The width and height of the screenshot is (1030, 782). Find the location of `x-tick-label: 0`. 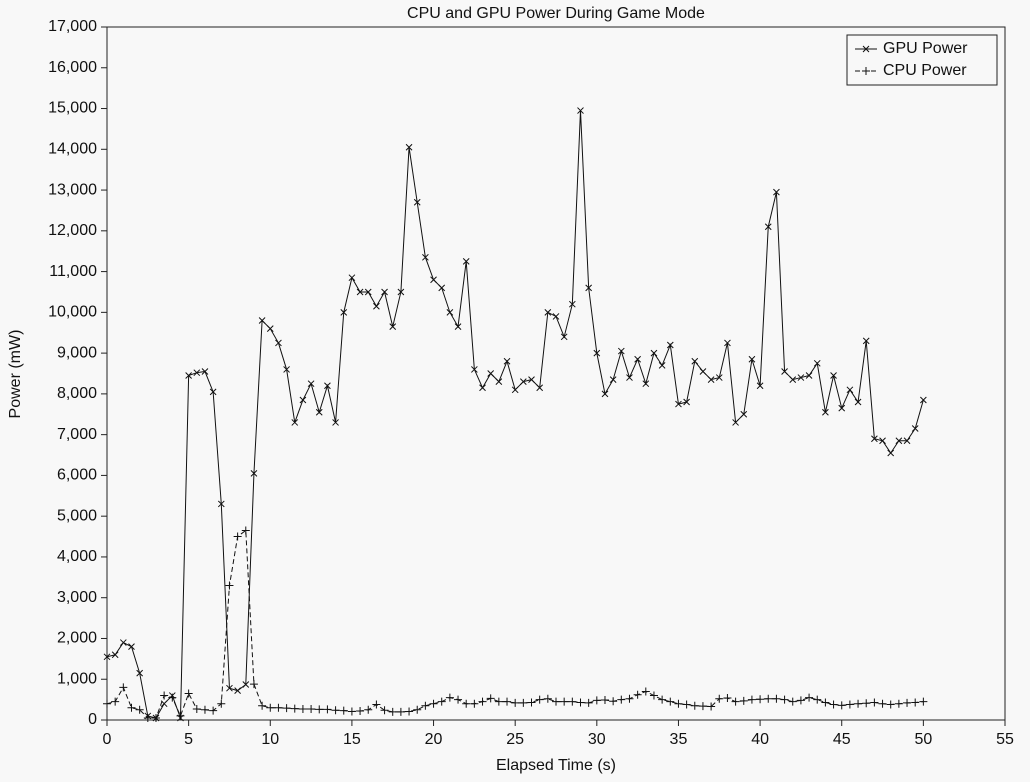

x-tick-label: 0 is located at coordinates (107, 739).